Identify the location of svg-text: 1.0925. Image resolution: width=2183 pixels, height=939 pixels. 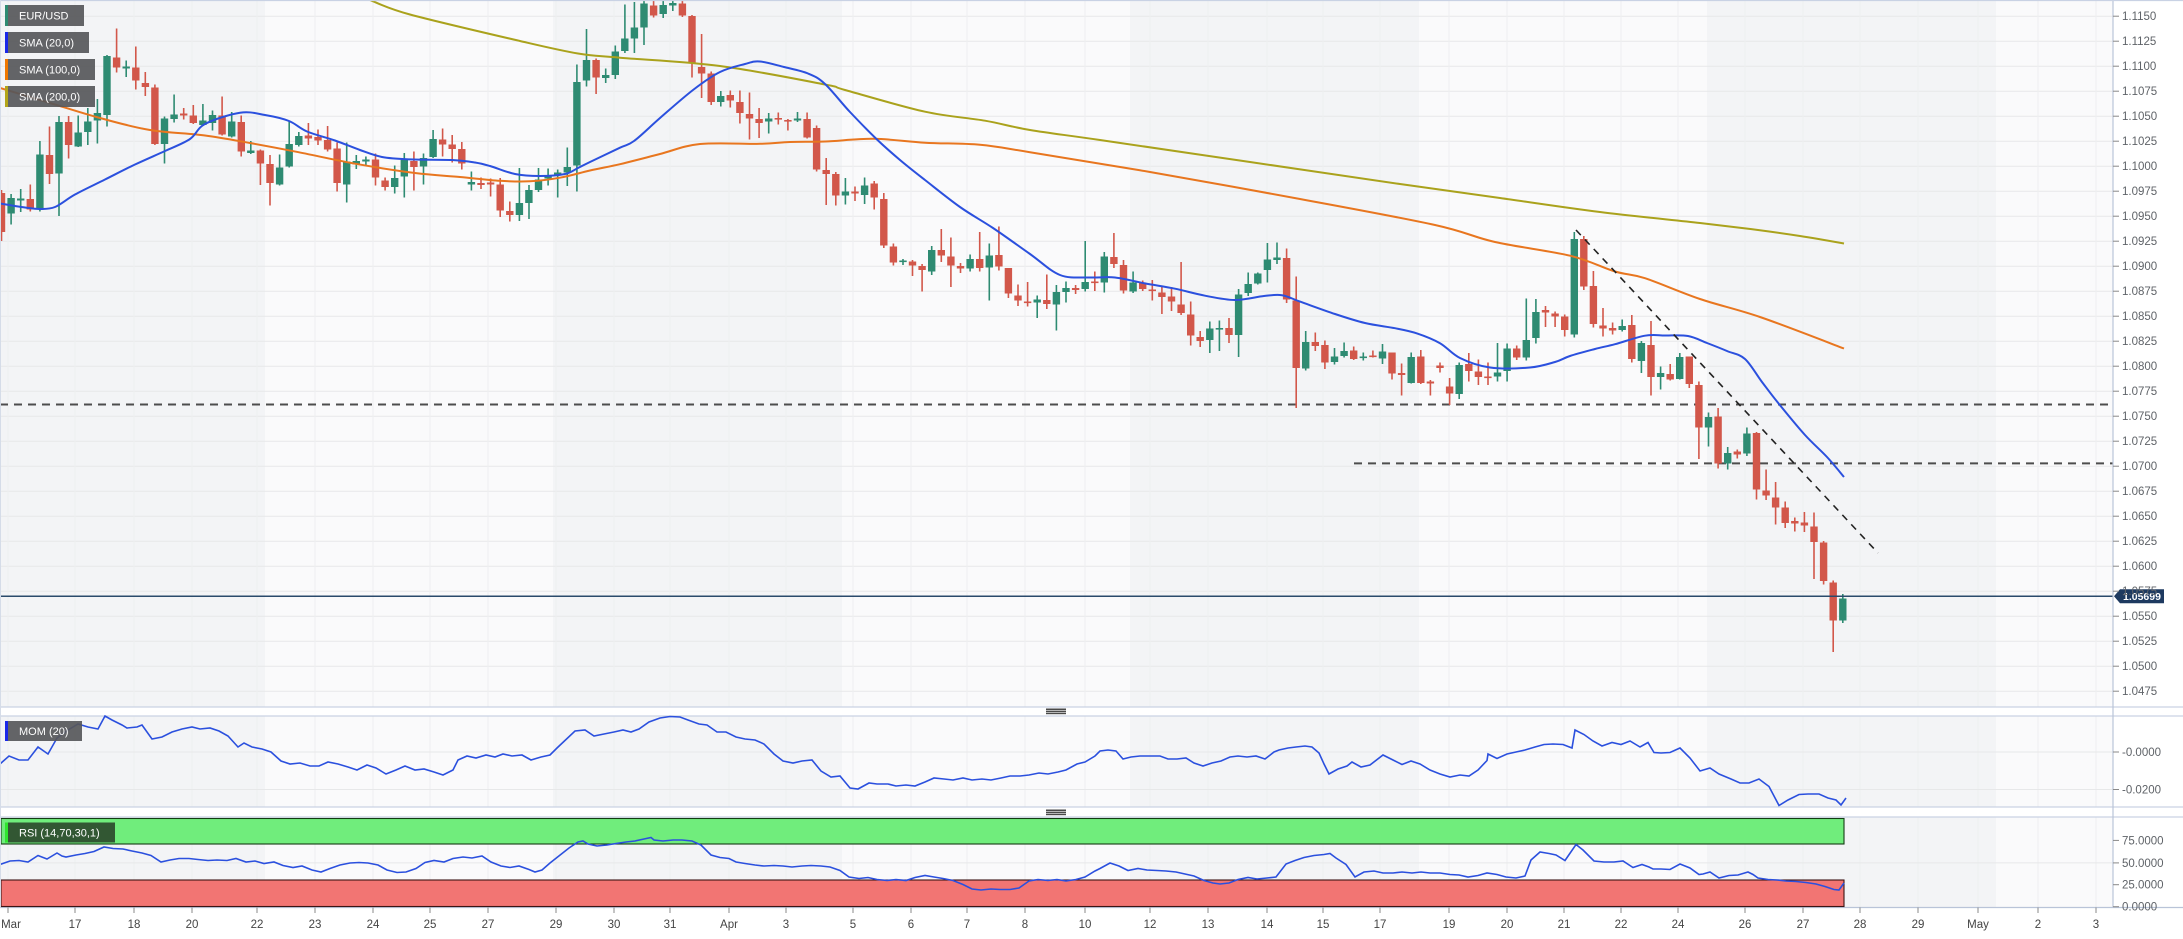
(2139, 242).